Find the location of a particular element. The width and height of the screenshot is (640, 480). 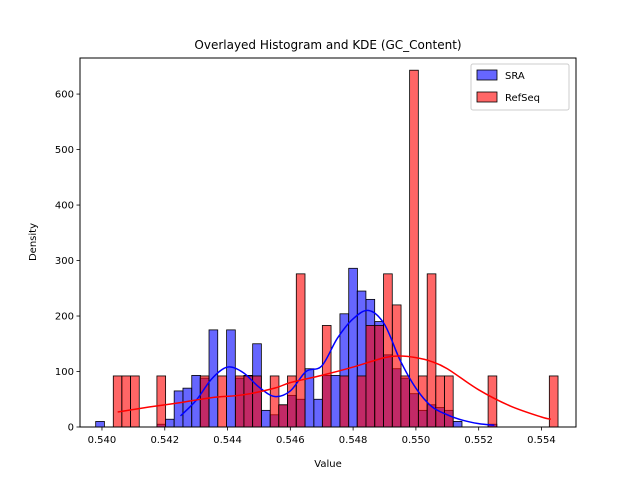

legend-label-refseq: RefSeq is located at coordinates (522, 98).